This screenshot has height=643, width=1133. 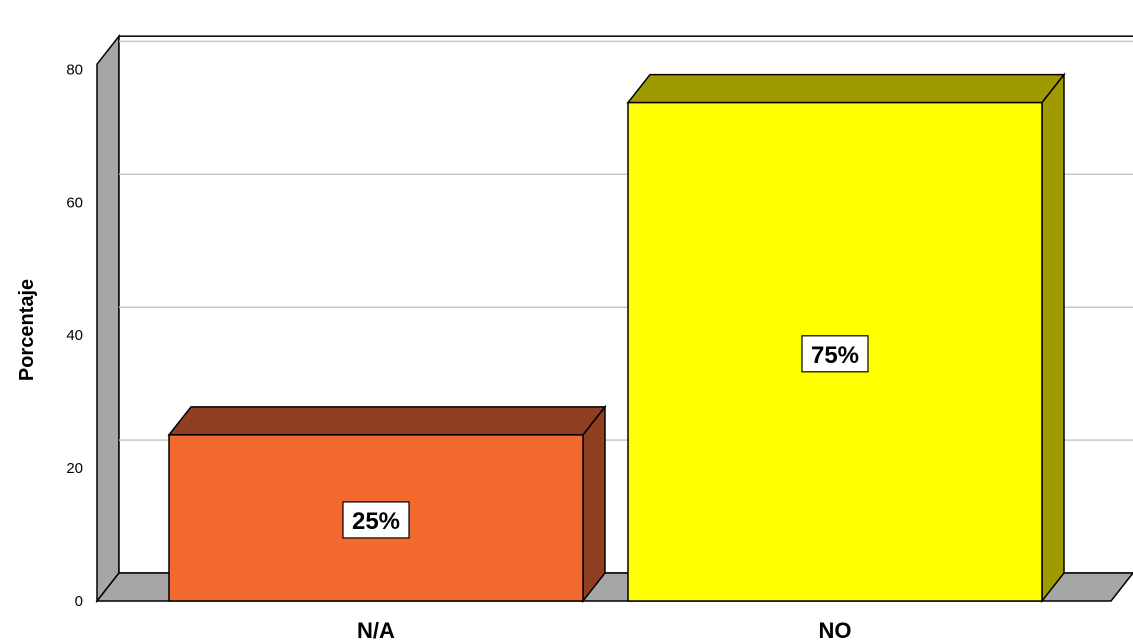 I want to click on x-category-label: NO, so click(x=835, y=630).